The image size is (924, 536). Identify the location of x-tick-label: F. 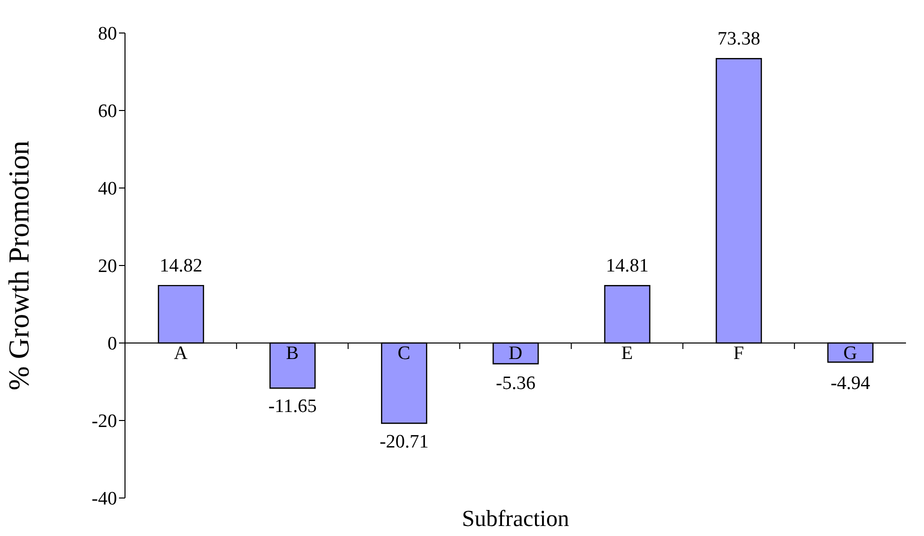
(738, 353).